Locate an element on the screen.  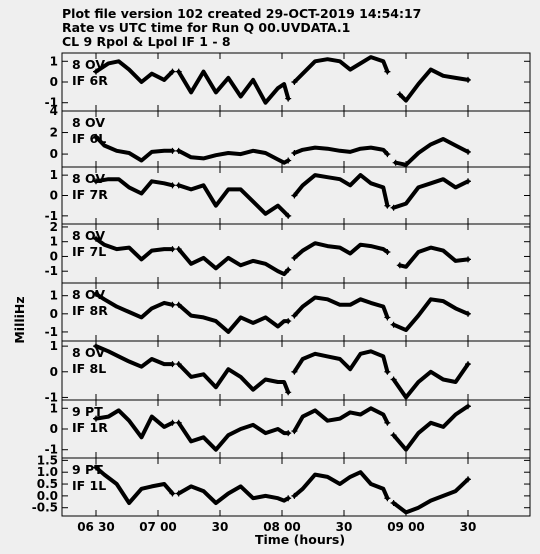
panel-label-if: IF 1R is located at coordinates (90, 427).